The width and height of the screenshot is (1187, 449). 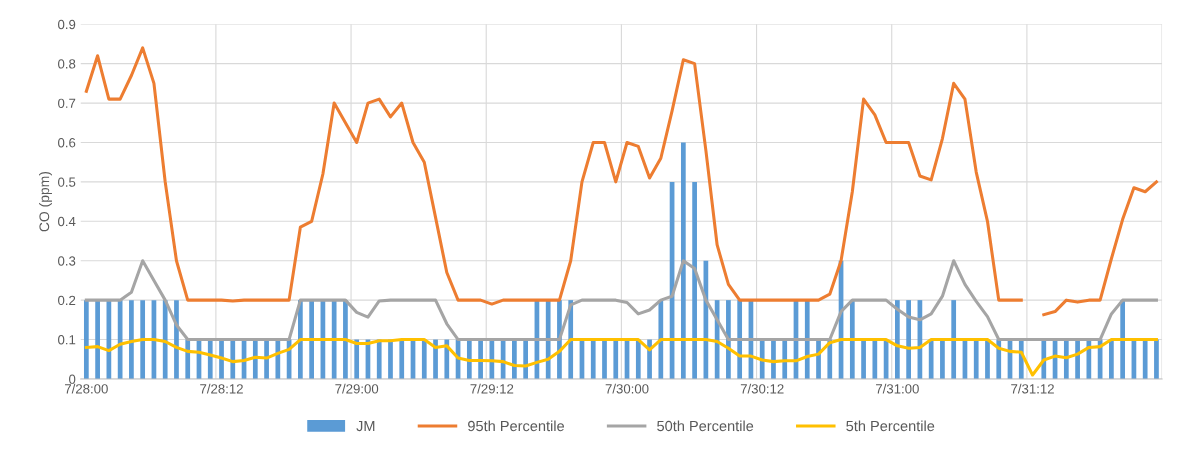 I want to click on legend-label: 95th Percentile, so click(x=516, y=426).